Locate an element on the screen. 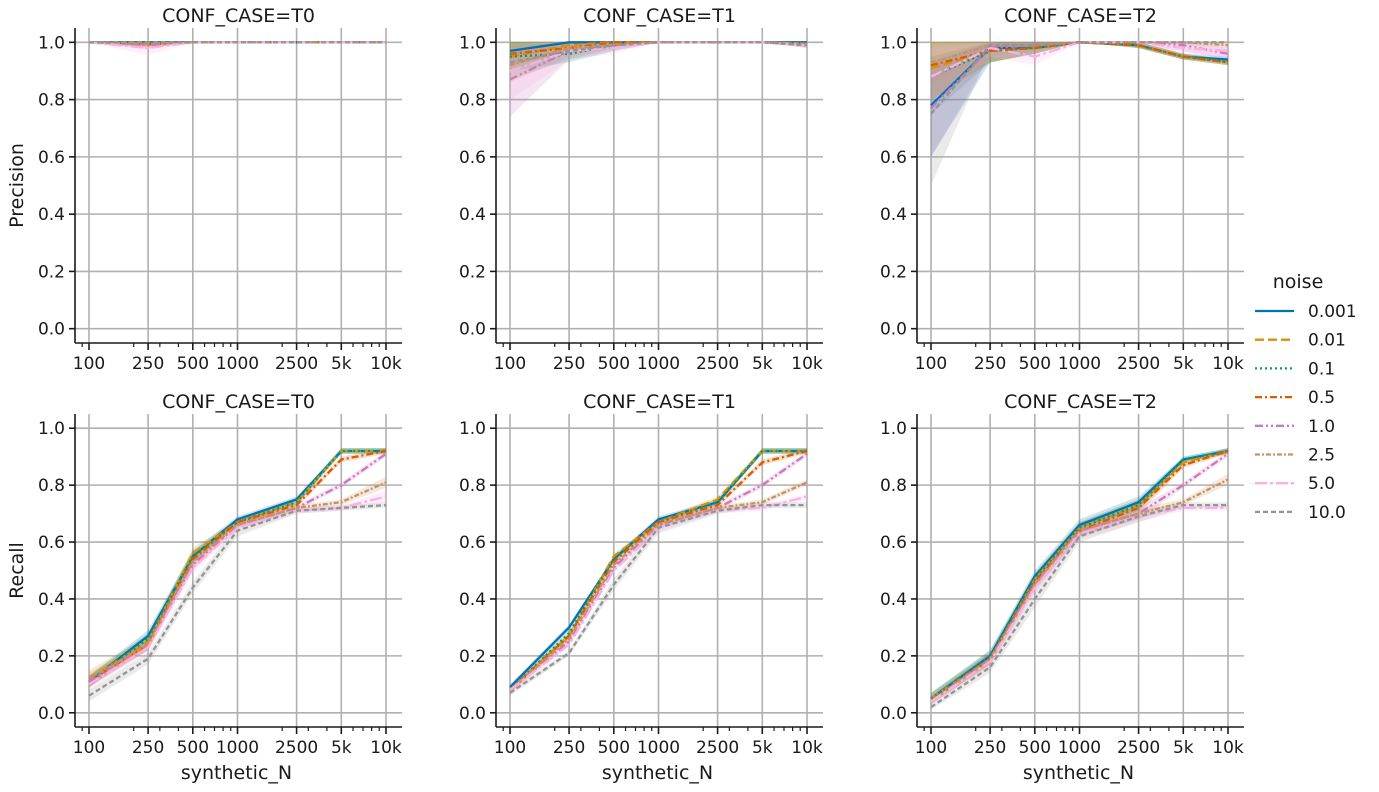 This screenshot has height=792, width=1379. y-axis-label: Precision is located at coordinates (17, 185).